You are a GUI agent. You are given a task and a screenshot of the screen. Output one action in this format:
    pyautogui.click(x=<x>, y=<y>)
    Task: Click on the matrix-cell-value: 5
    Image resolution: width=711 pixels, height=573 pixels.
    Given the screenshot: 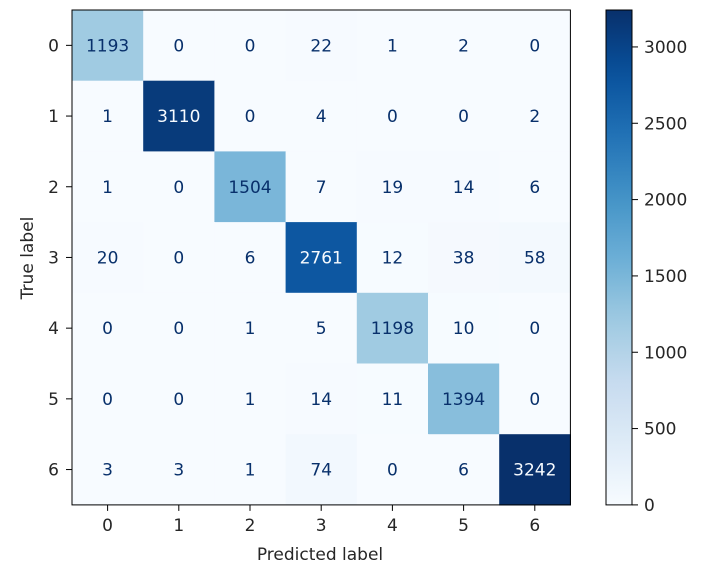 What is the action you would take?
    pyautogui.click(x=321, y=329)
    